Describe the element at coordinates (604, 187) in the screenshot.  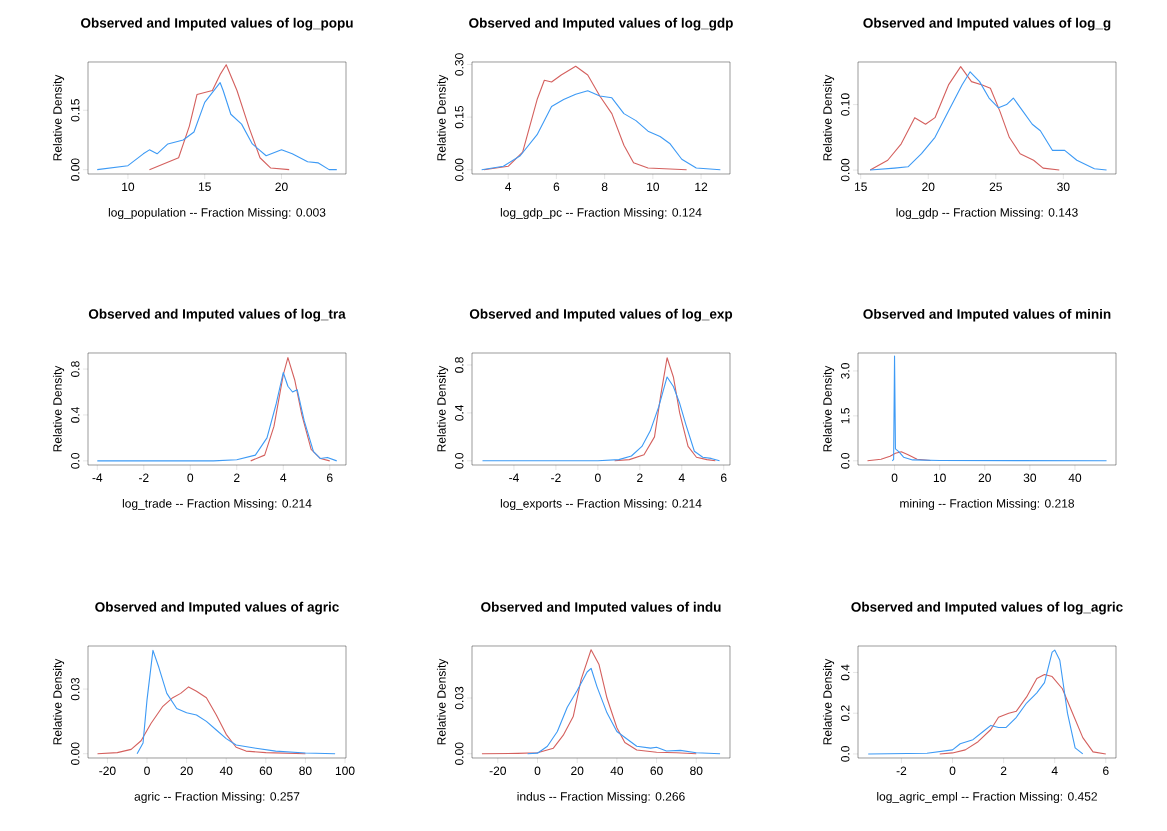
I see `x-tick-label: 8` at that location.